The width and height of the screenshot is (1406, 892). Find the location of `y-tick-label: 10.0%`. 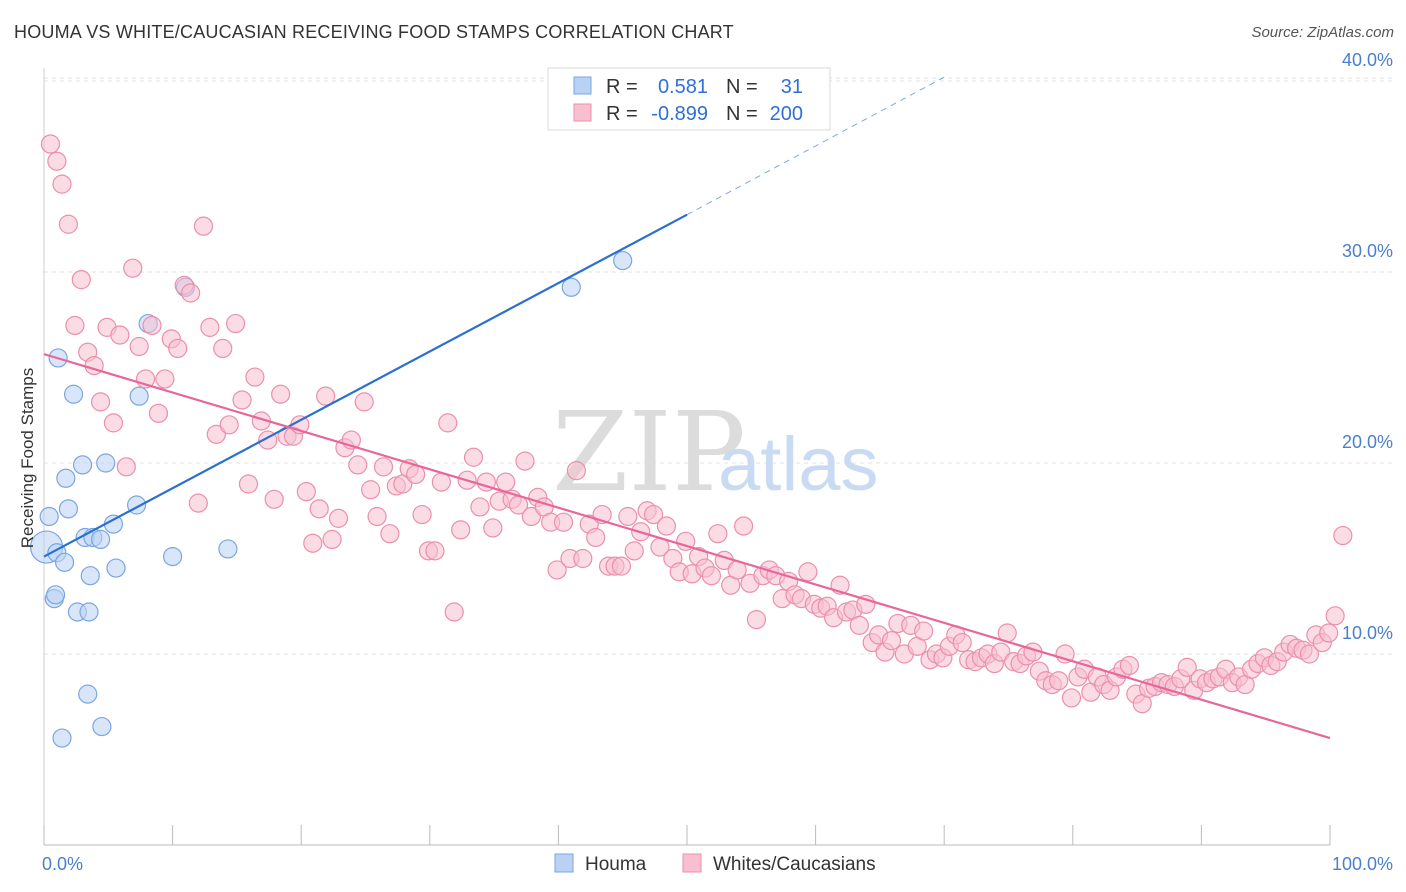

y-tick-label: 10.0% is located at coordinates (1367, 633).